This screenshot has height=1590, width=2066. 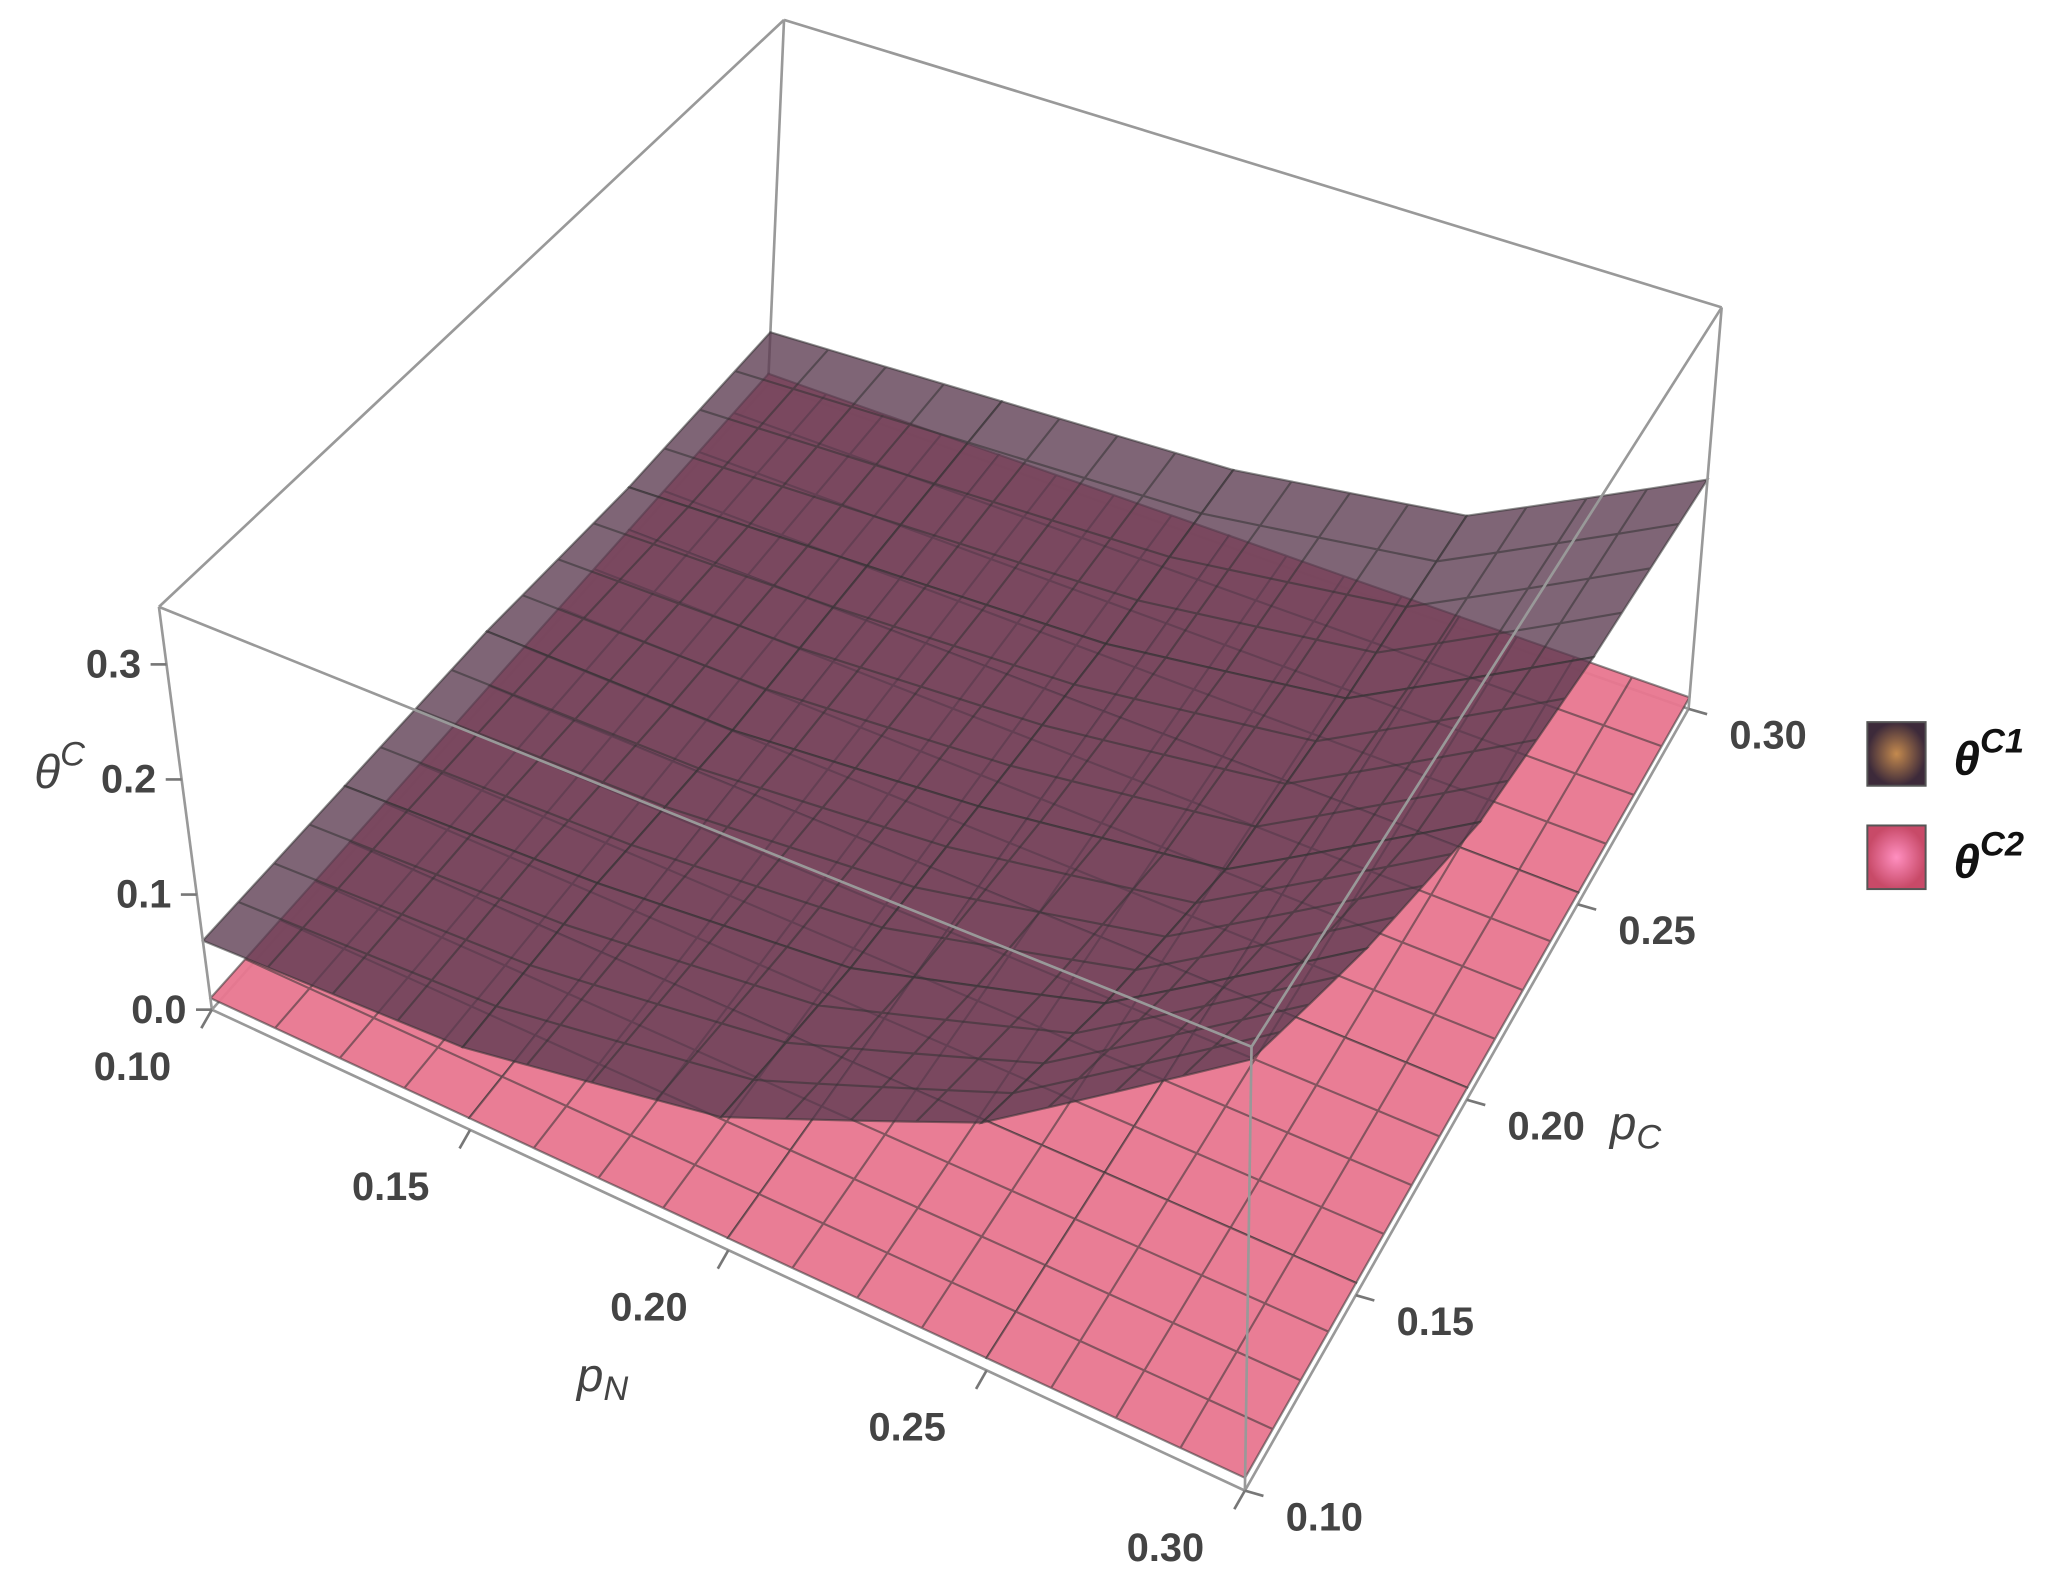 What do you see at coordinates (1635, 1127) in the screenshot?
I see `axis-label: pC` at bounding box center [1635, 1127].